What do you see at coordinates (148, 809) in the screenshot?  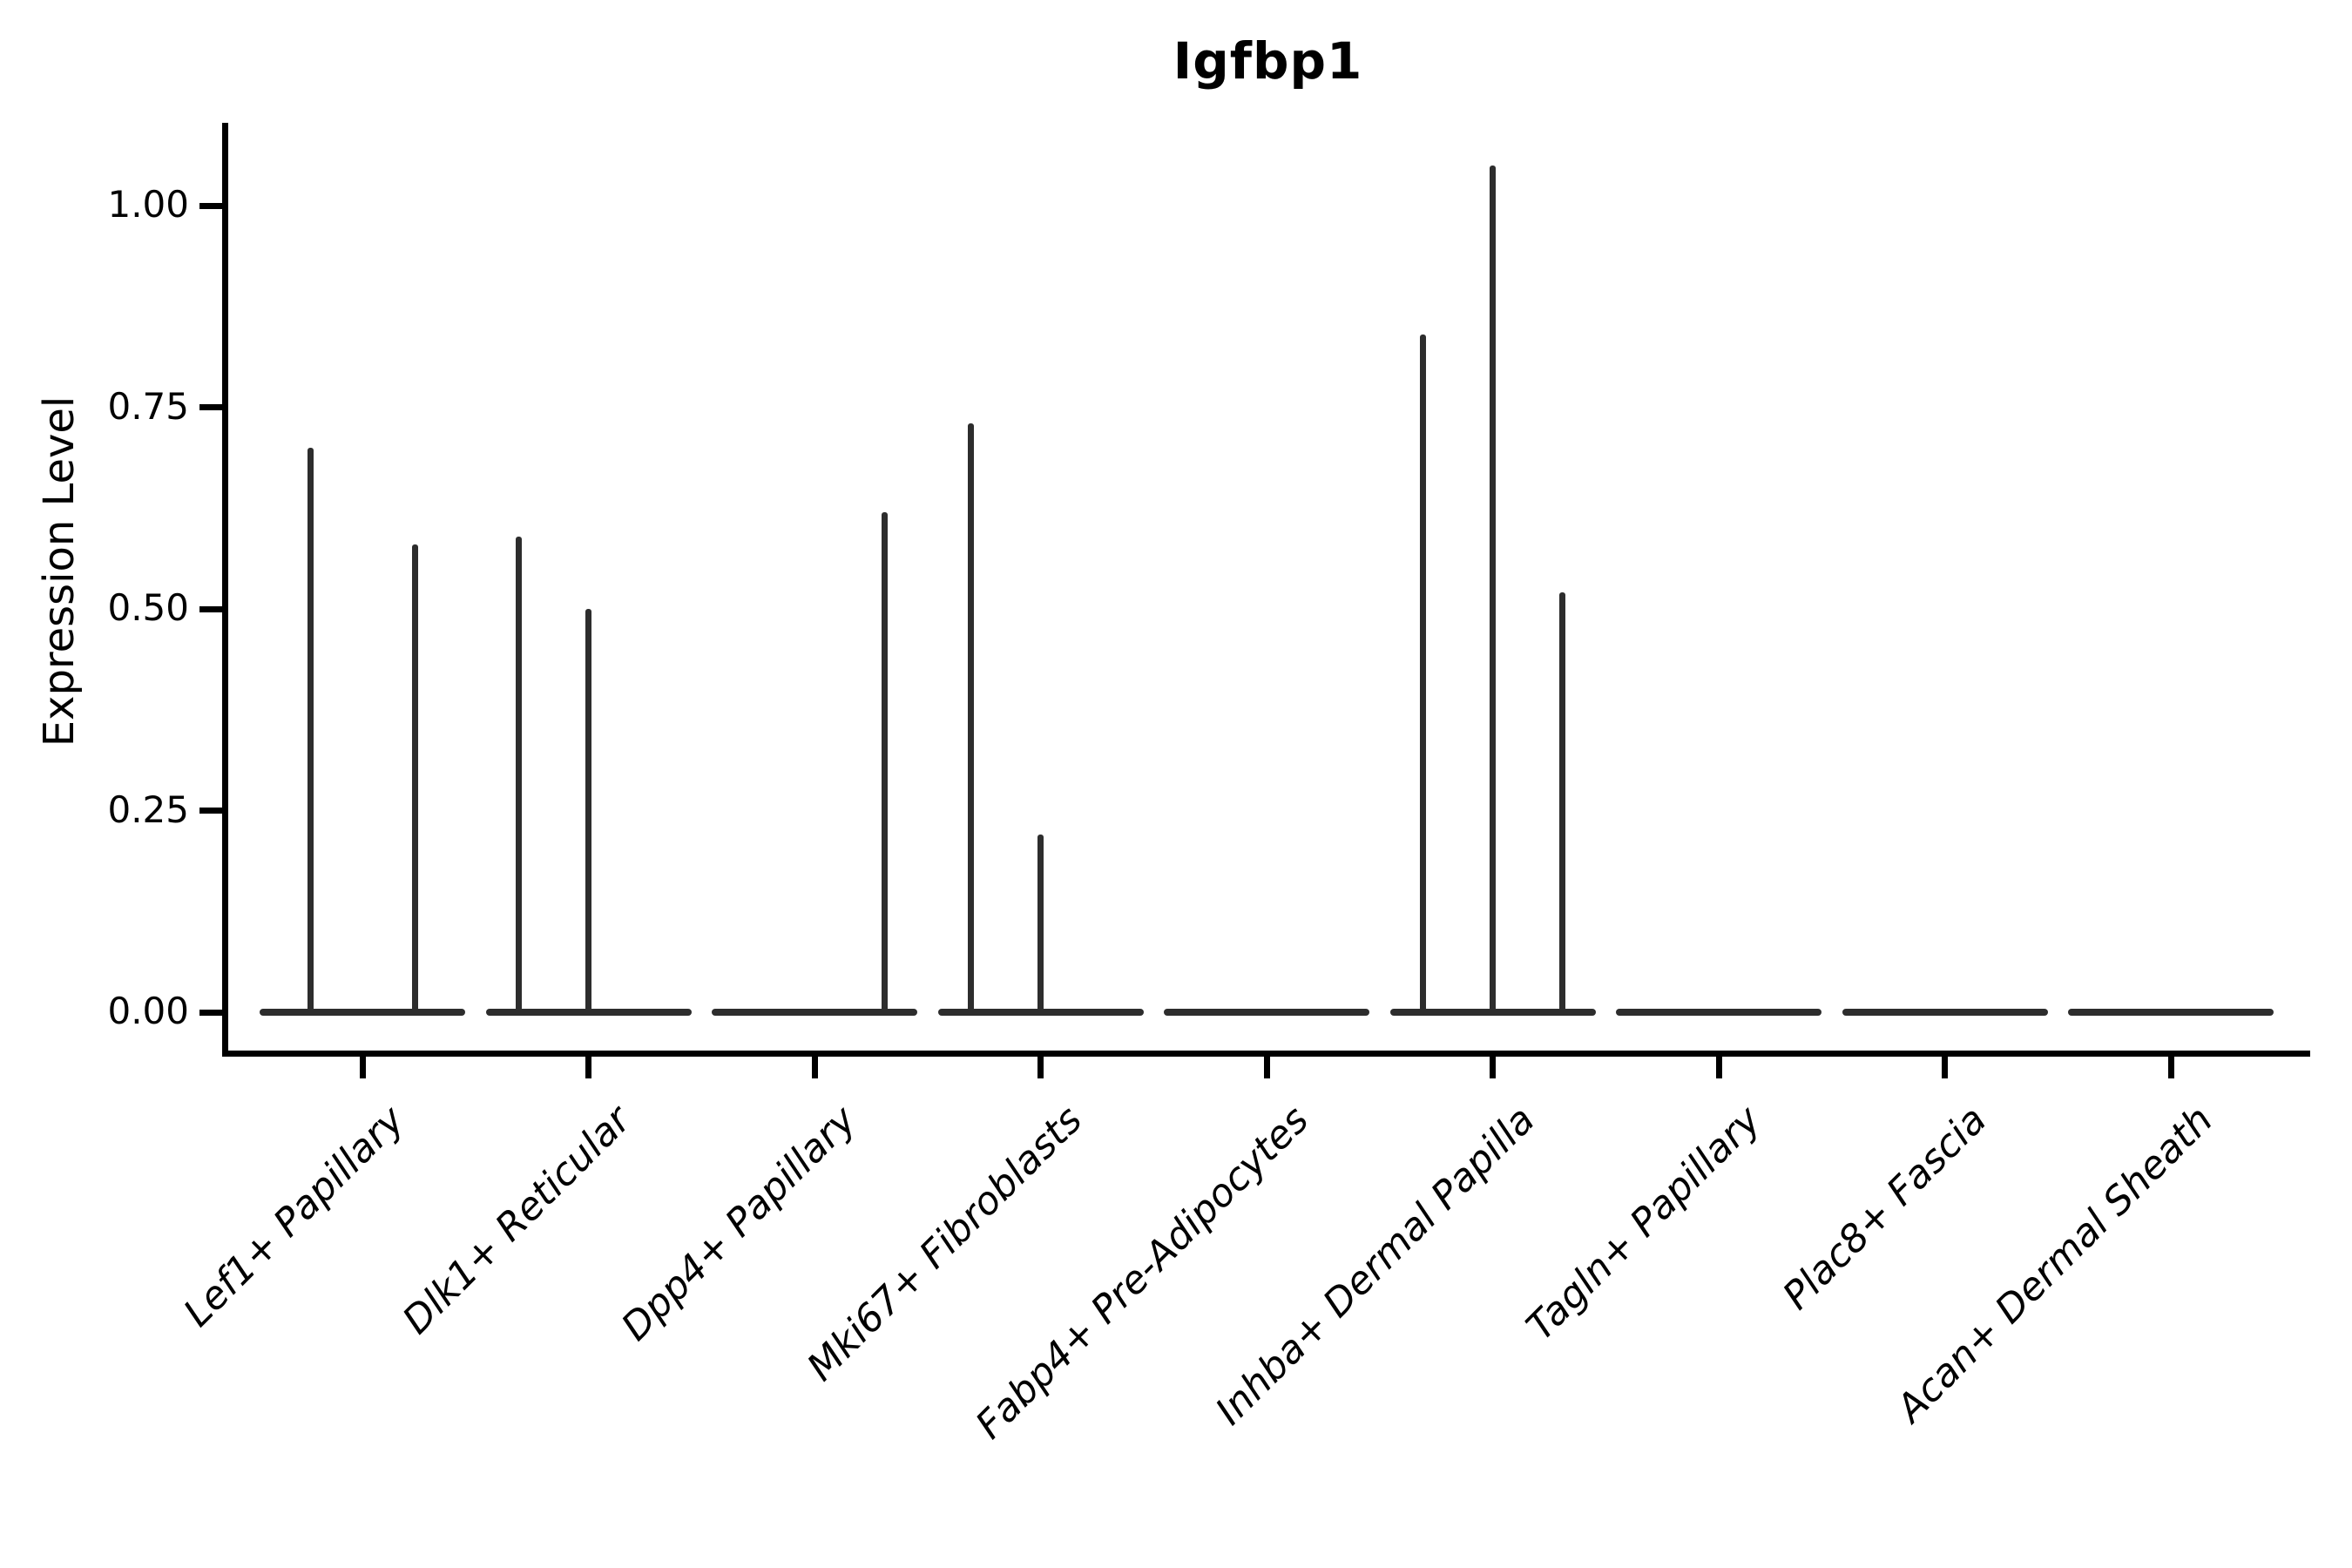 I see `y-tick-label: 0.25` at bounding box center [148, 809].